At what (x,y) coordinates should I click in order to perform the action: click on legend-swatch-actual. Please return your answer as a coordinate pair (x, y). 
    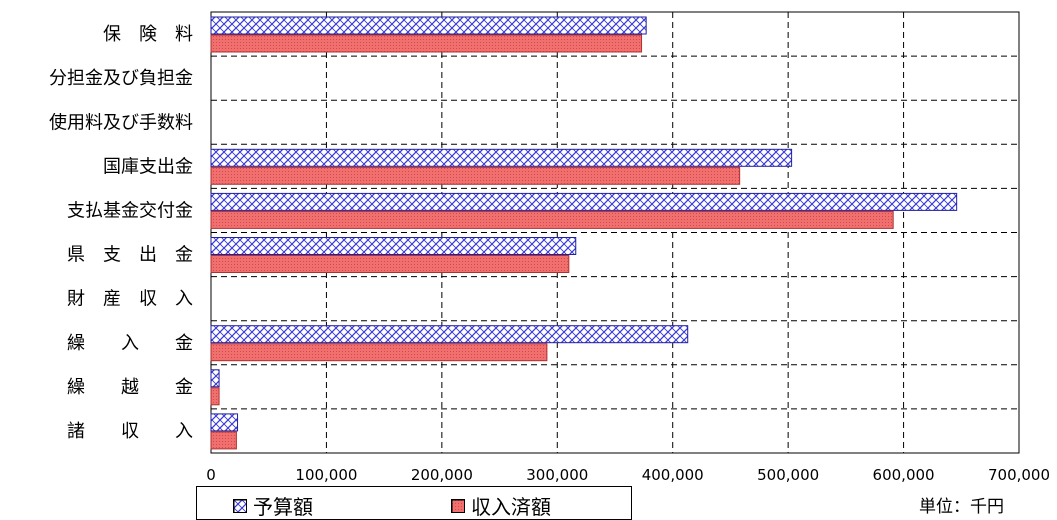
    Looking at the image, I should click on (458, 505).